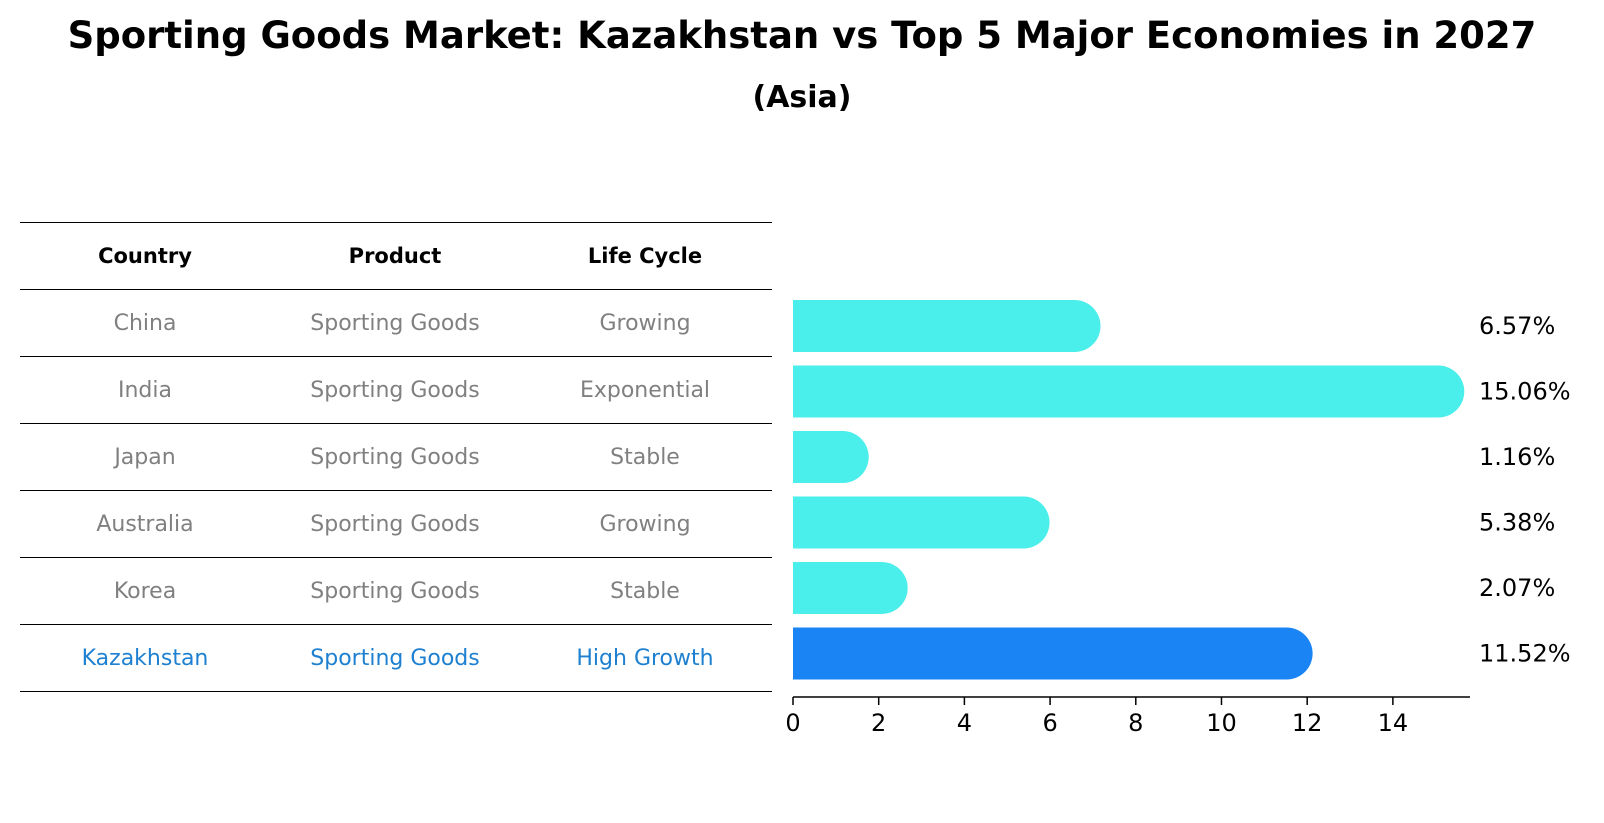 This screenshot has width=1604, height=823. What do you see at coordinates (964, 723) in the screenshot?
I see `x-tick-label: 4` at bounding box center [964, 723].